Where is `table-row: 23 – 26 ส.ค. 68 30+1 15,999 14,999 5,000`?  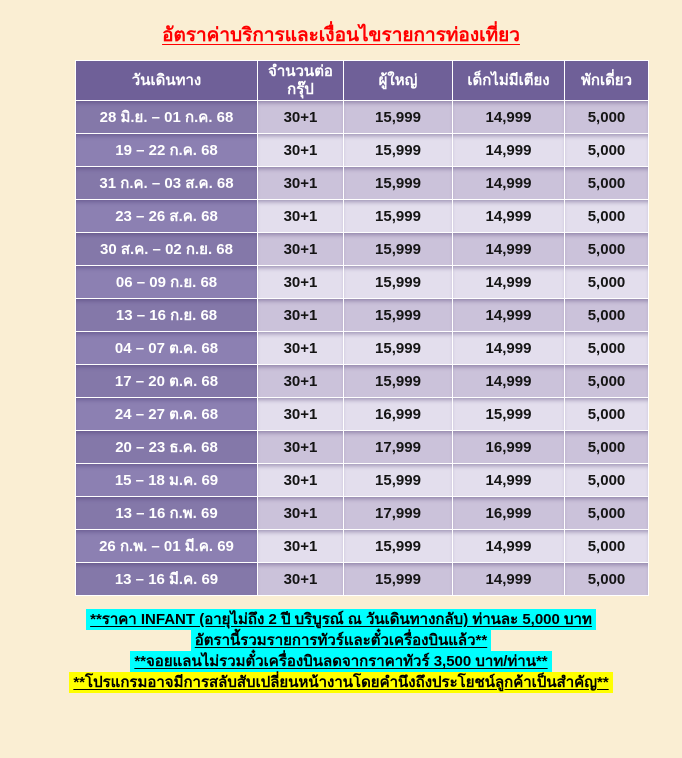
table-row: 23 – 26 ส.ค. 68 30+1 15,999 14,999 5,000 is located at coordinates (362, 216).